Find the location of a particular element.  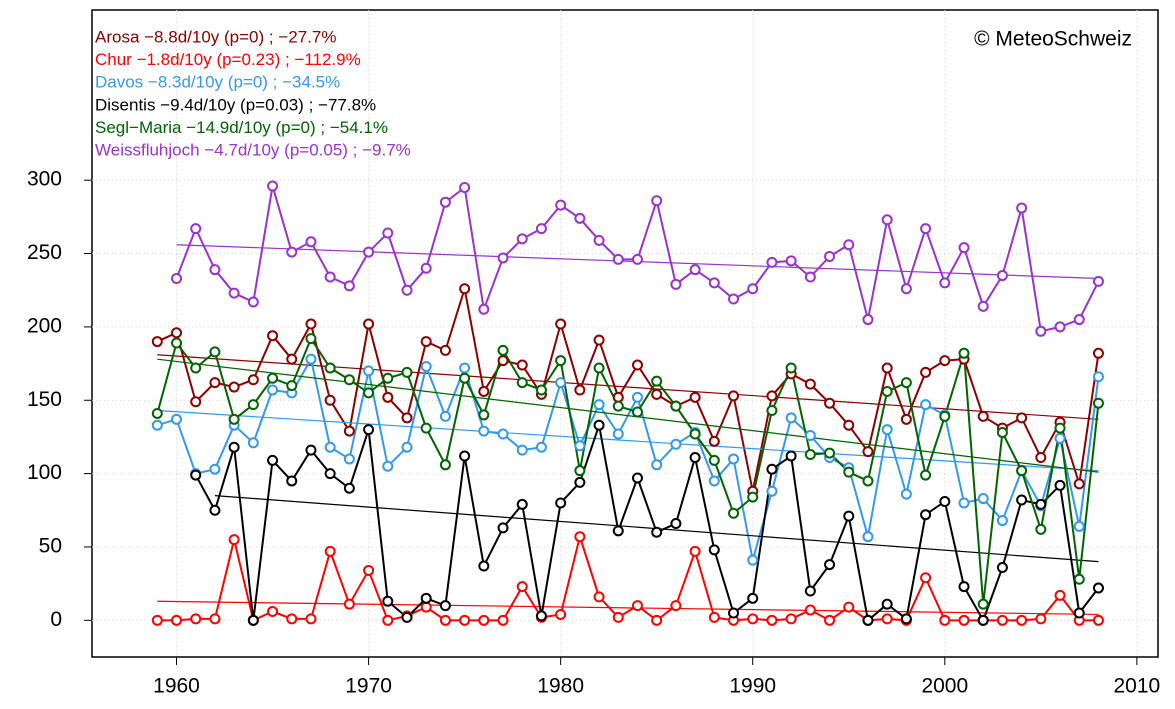

legend-entry: Disentis −9.4d/10y (p=0.03) ; −77.8% is located at coordinates (235, 104).